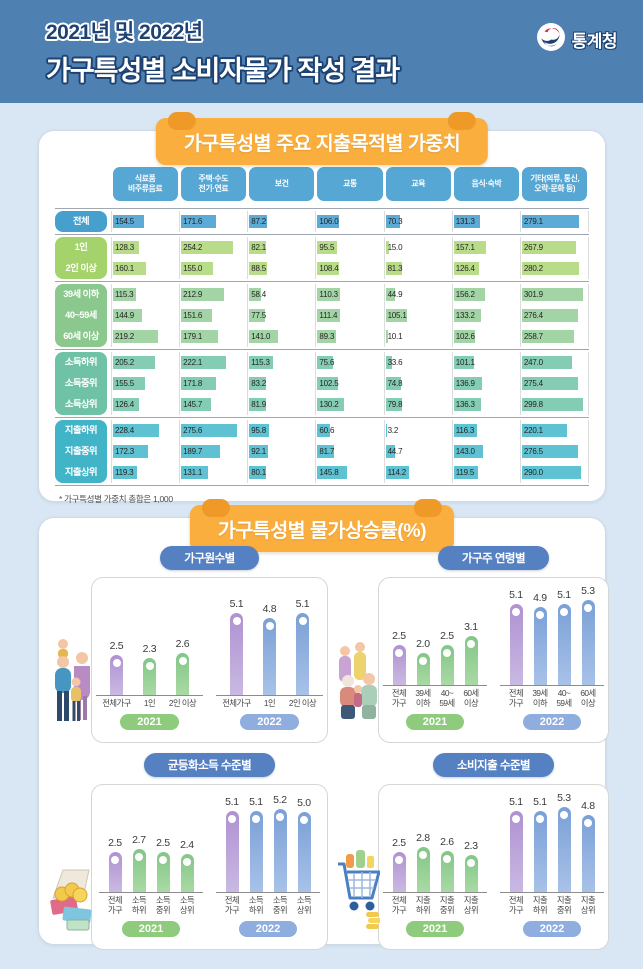  I want to click on weight-value: 141.0, so click(261, 336).